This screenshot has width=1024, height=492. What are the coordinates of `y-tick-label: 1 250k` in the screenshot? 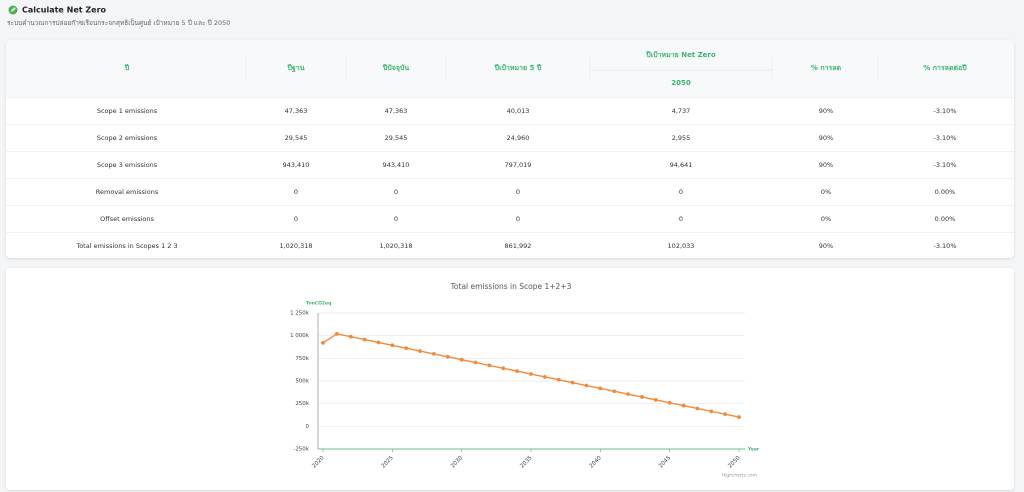 It's located at (300, 314).